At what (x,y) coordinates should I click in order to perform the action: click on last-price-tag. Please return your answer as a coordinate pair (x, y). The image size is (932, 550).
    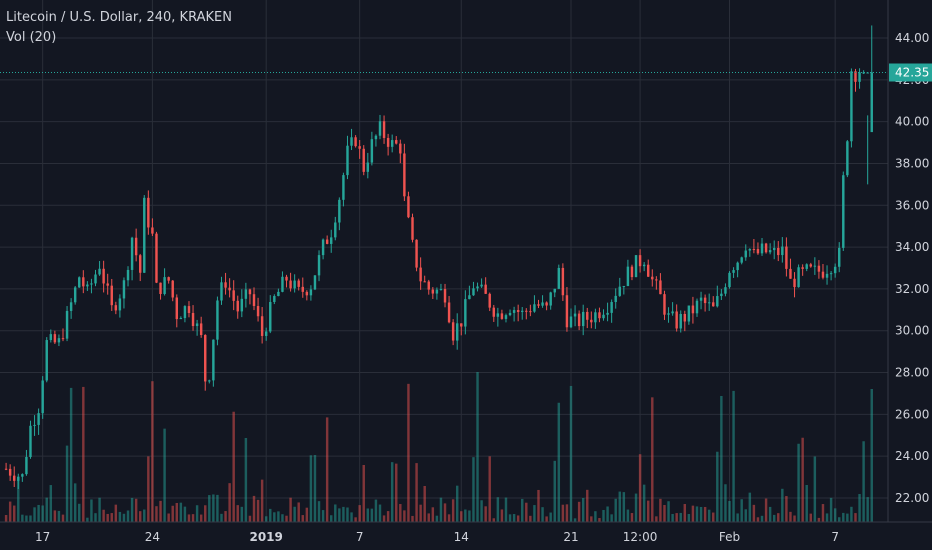
    Looking at the image, I should click on (910, 72).